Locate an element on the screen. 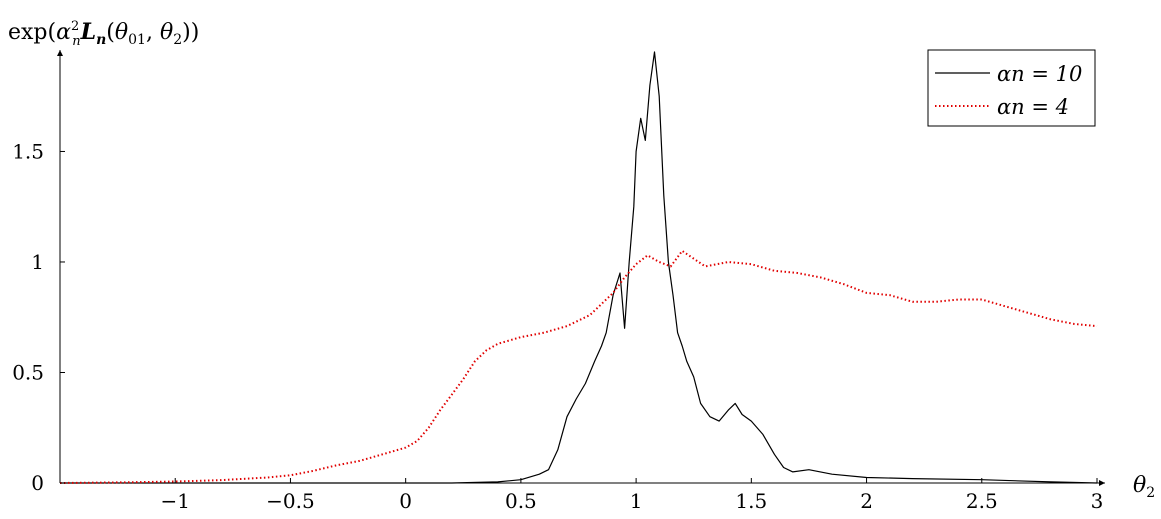  x-tick-label: 2 is located at coordinates (866, 501).